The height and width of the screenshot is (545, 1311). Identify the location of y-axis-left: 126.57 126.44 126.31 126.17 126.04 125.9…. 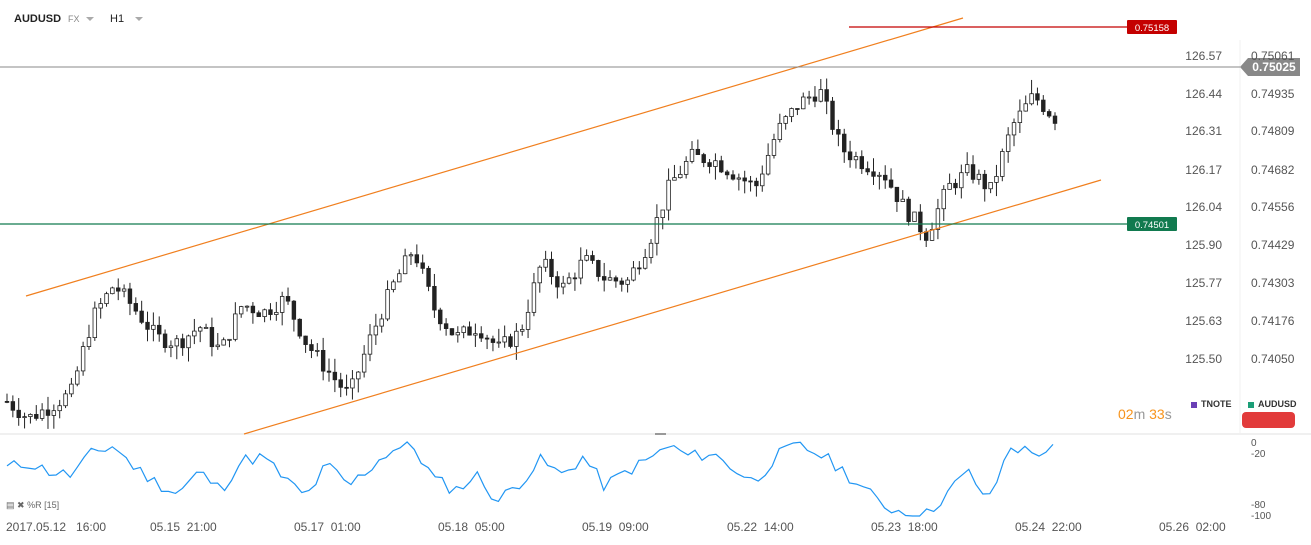
(1203, 207).